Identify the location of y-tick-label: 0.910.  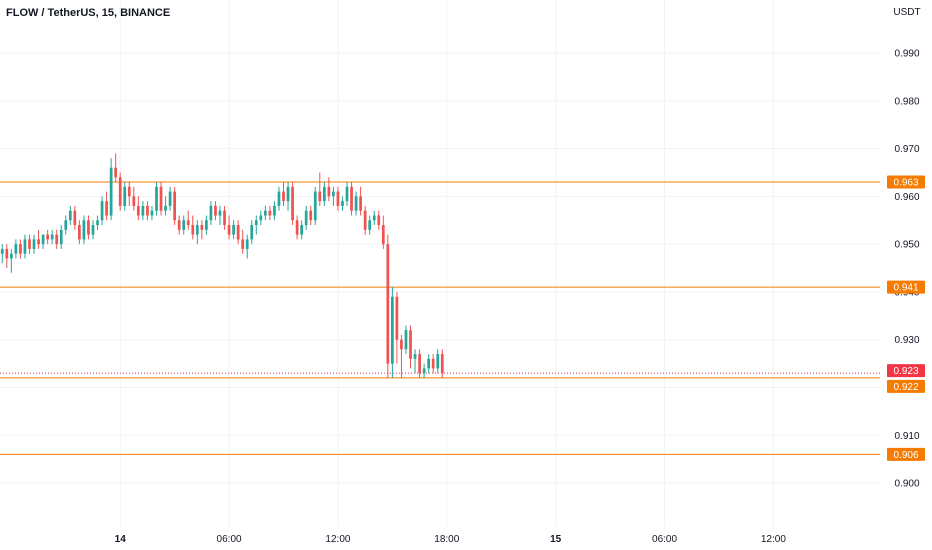
(906, 436).